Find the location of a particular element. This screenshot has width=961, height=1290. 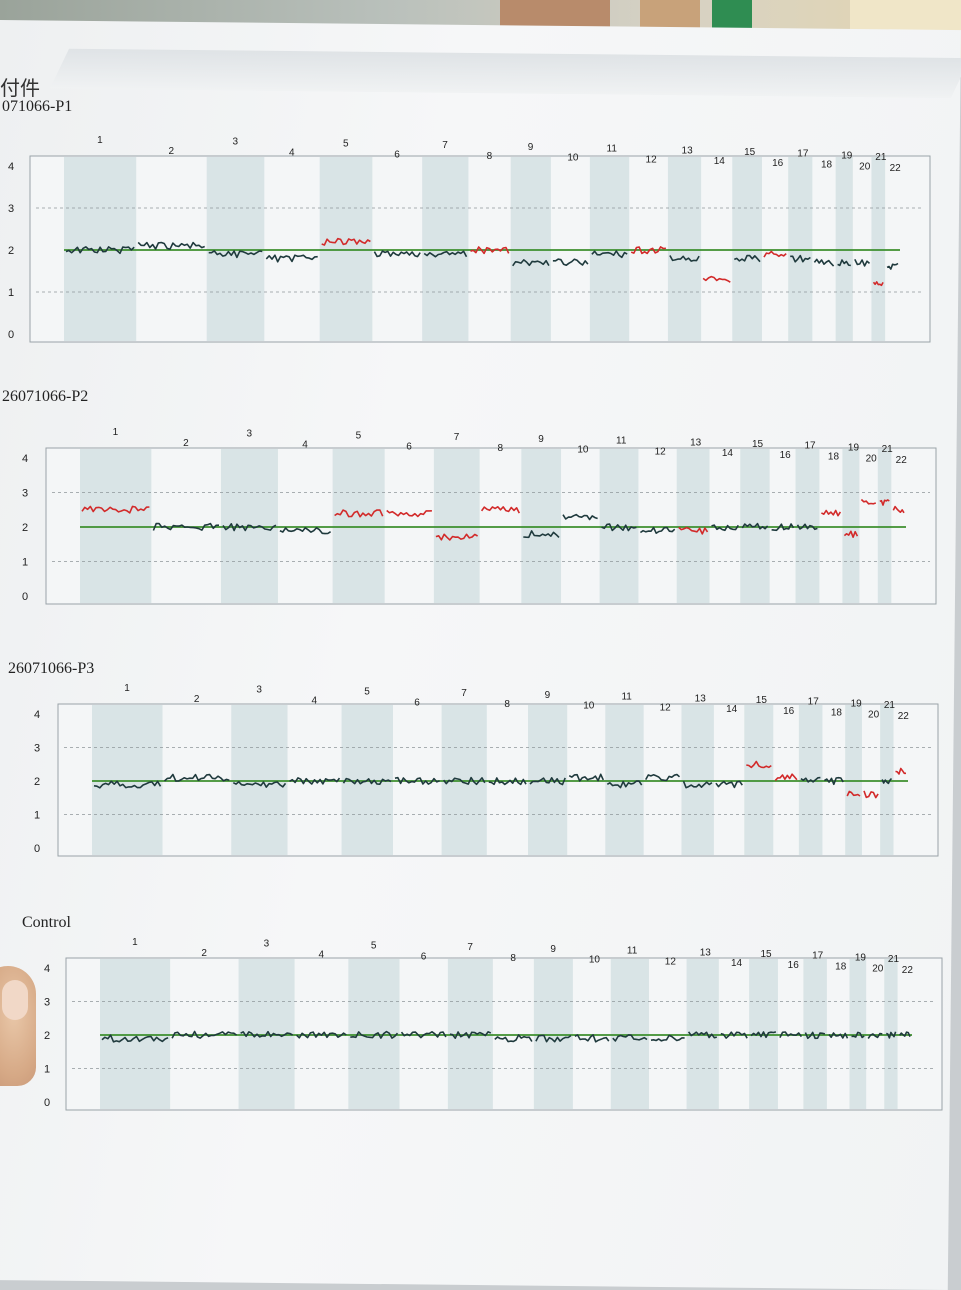

chromosome-label: 17 is located at coordinates (814, 702).